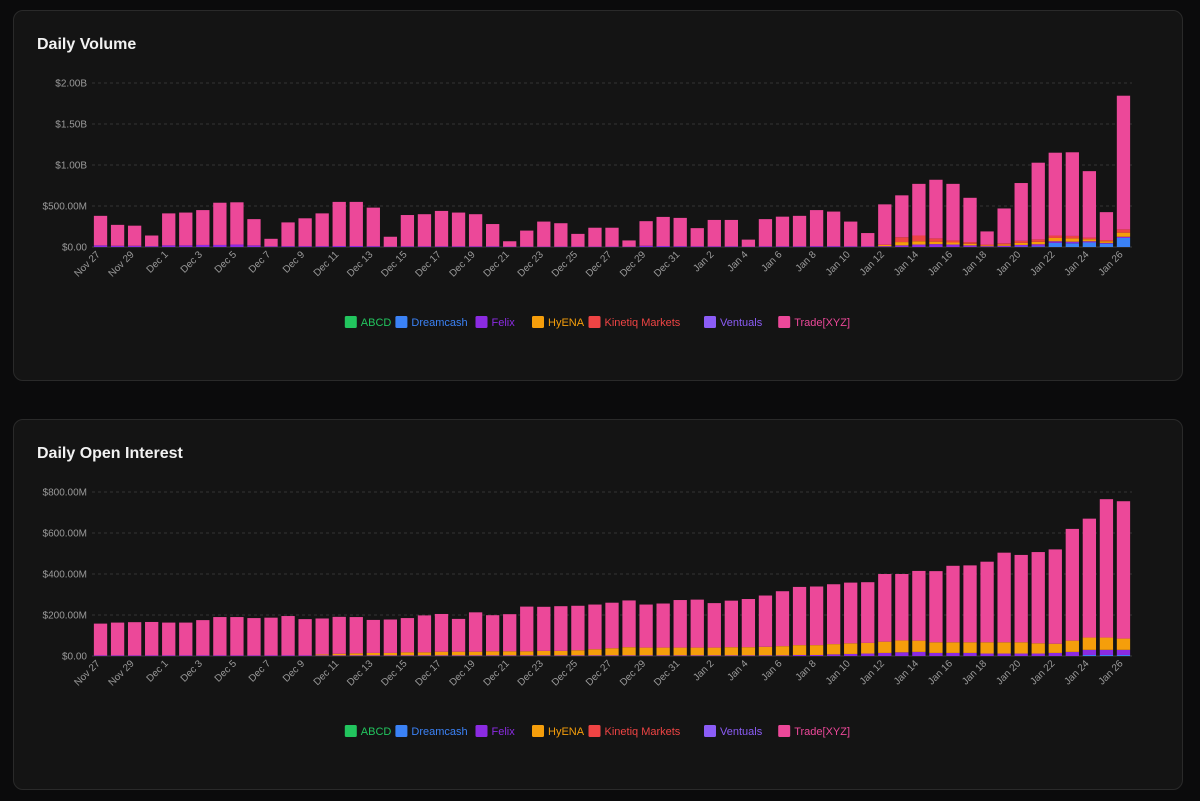 This screenshot has width=1200, height=801. What do you see at coordinates (1106, 655) in the screenshot?
I see `bar-dreamcash` at bounding box center [1106, 655].